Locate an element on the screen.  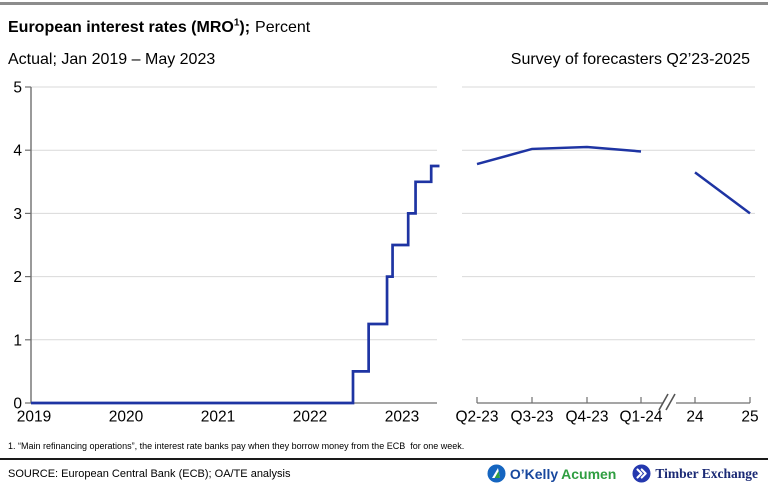
title-unit: Percent is located at coordinates (283, 28).